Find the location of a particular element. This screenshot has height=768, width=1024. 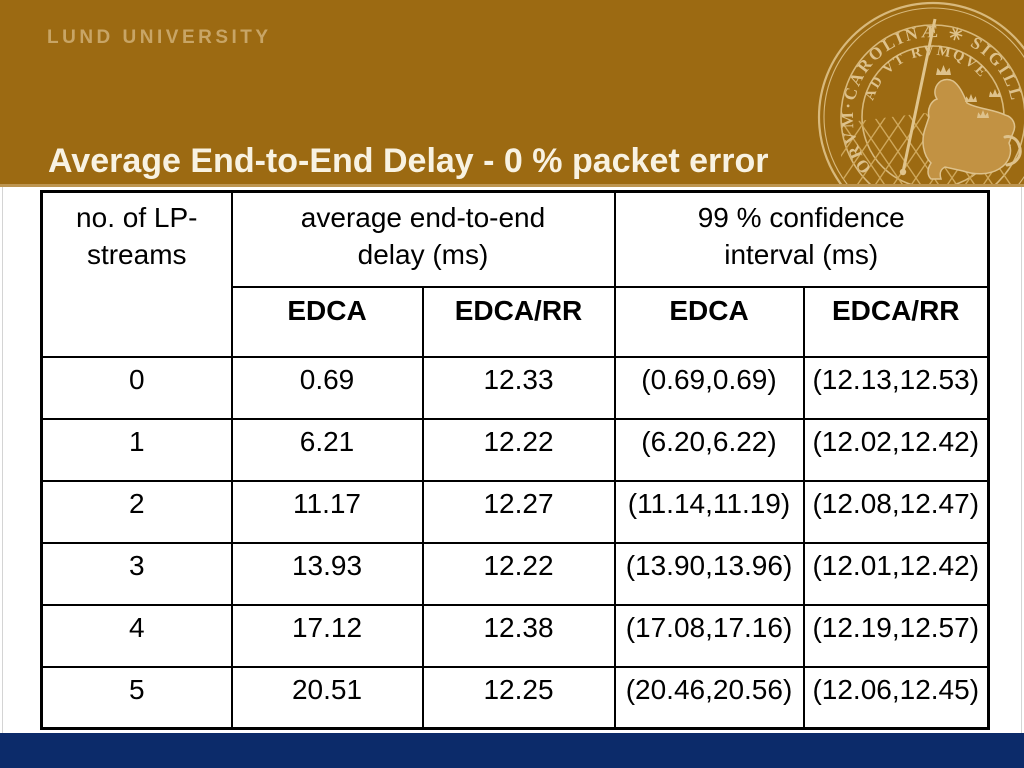

header-confidence-interval: 99 % confidence interval (ms) is located at coordinates (801, 239).